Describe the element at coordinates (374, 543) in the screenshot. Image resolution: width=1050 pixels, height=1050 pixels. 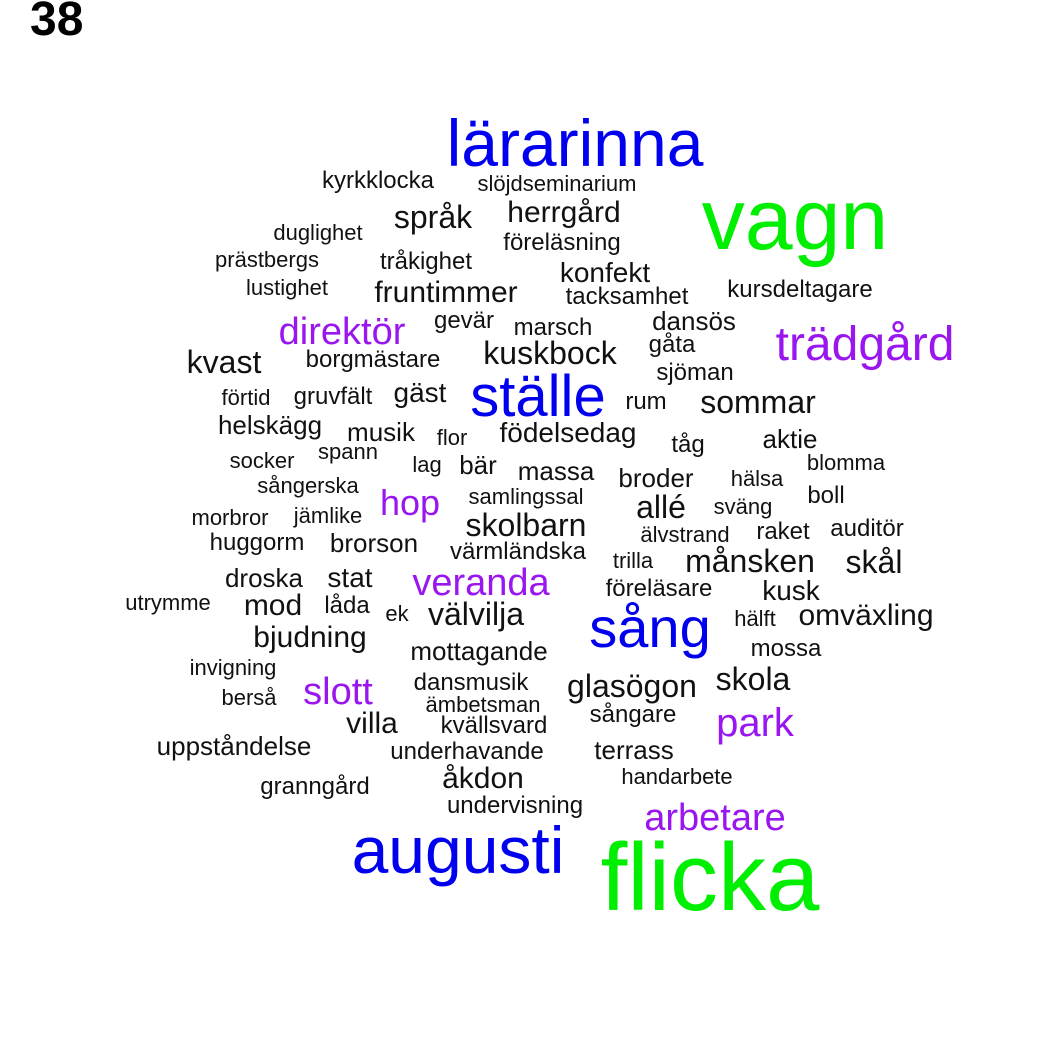
I see `cloud-word: brorson` at that location.